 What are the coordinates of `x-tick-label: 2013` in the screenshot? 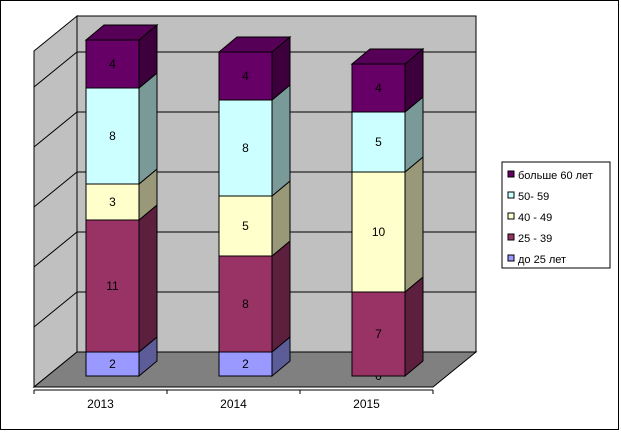 It's located at (100, 404).